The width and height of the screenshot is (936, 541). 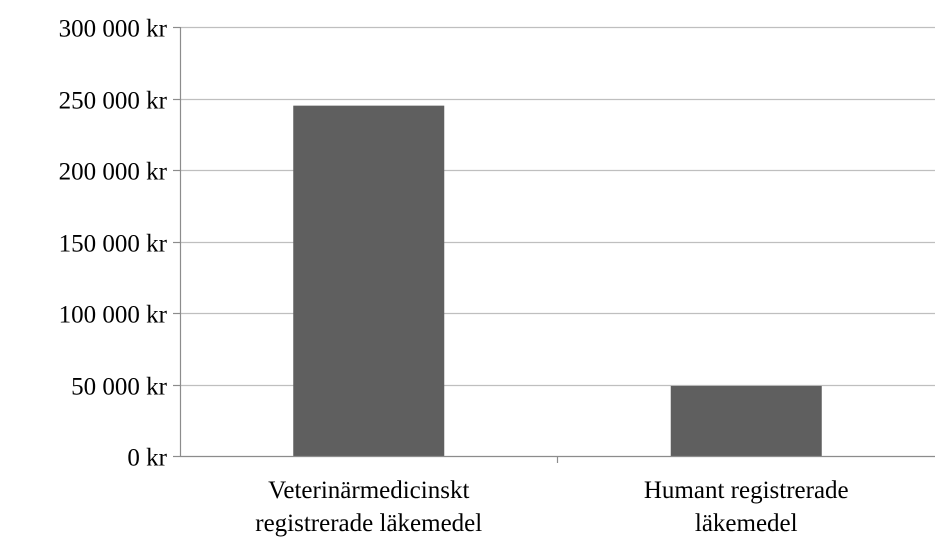 What do you see at coordinates (113, 315) in the screenshot?
I see `y-tick-label: 100 000 kr` at bounding box center [113, 315].